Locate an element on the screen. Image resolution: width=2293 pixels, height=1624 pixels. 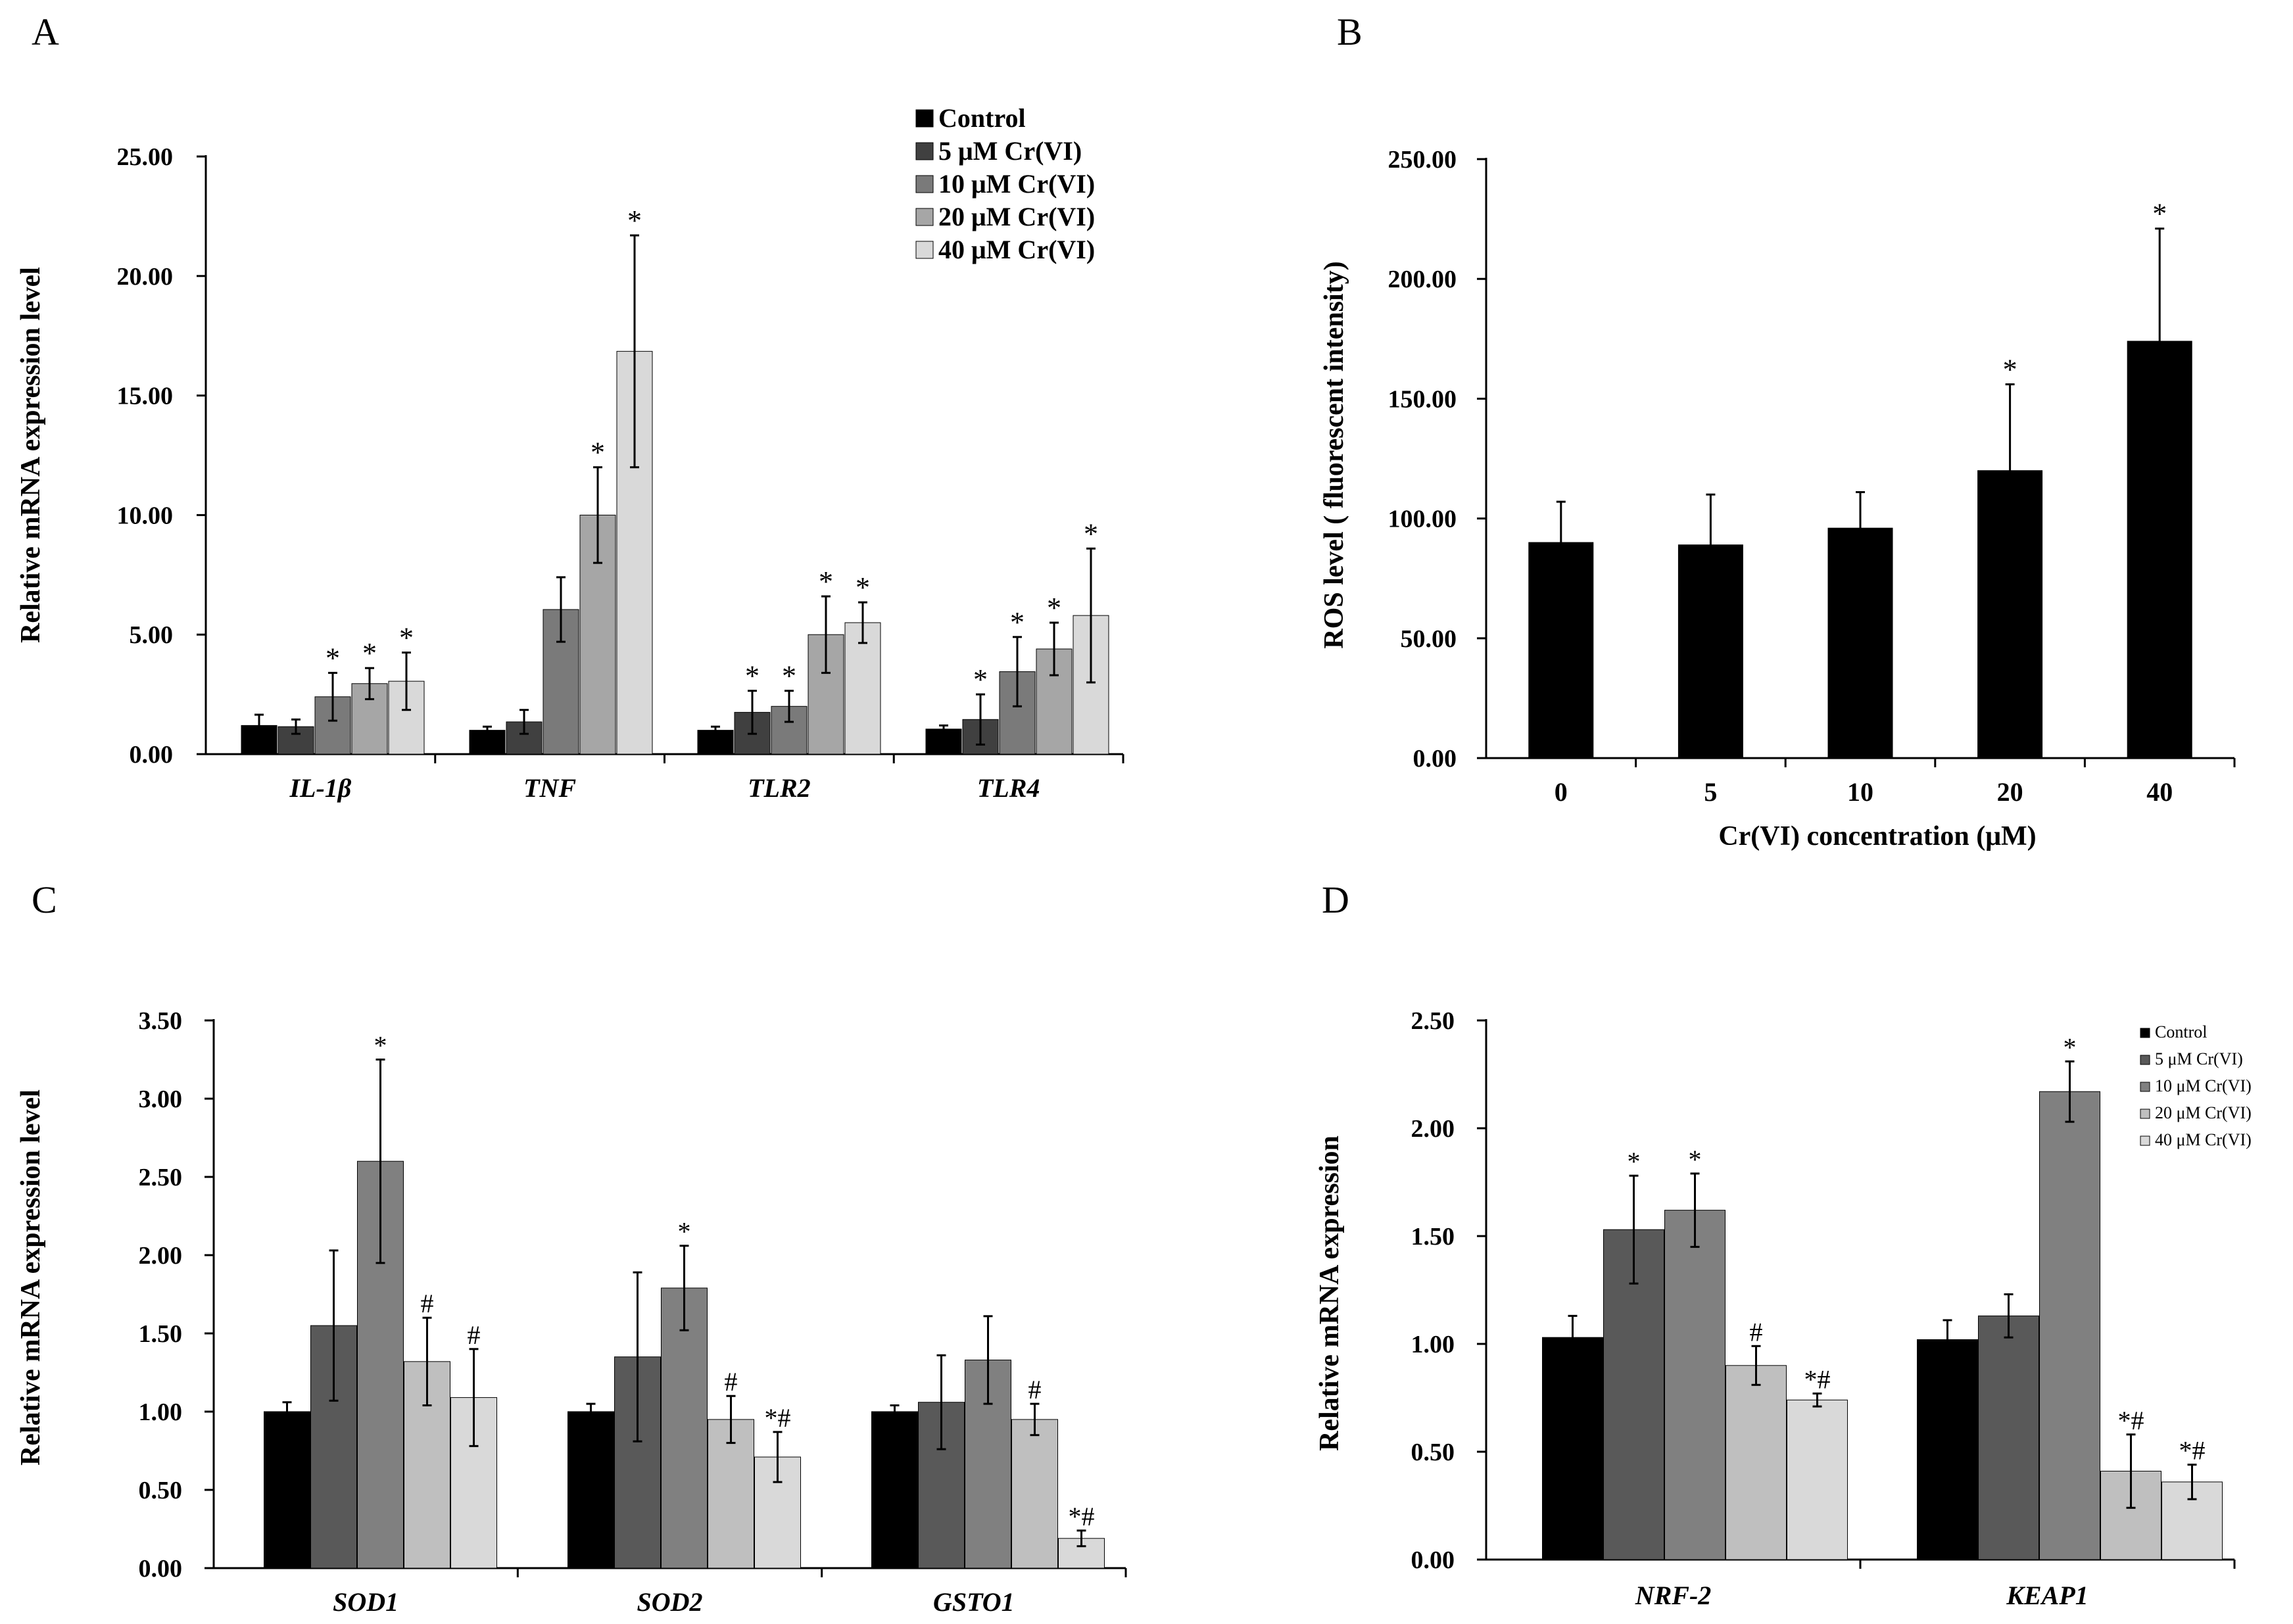
y-tick-label: 25.00 is located at coordinates (145, 157).